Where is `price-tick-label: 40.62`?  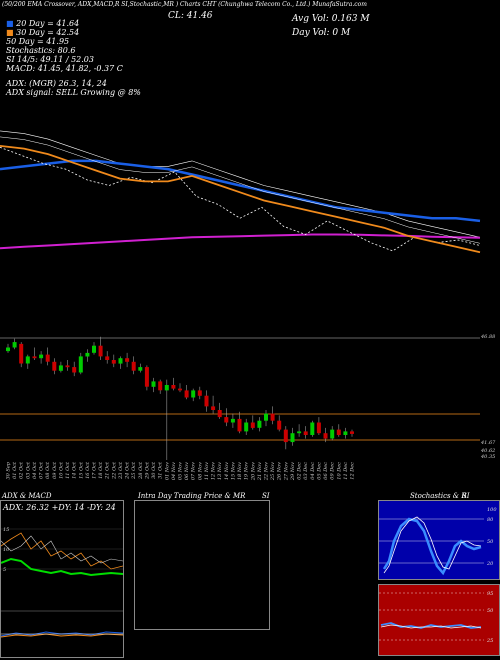 price-tick-label: 40.62 is located at coordinates (487, 451).